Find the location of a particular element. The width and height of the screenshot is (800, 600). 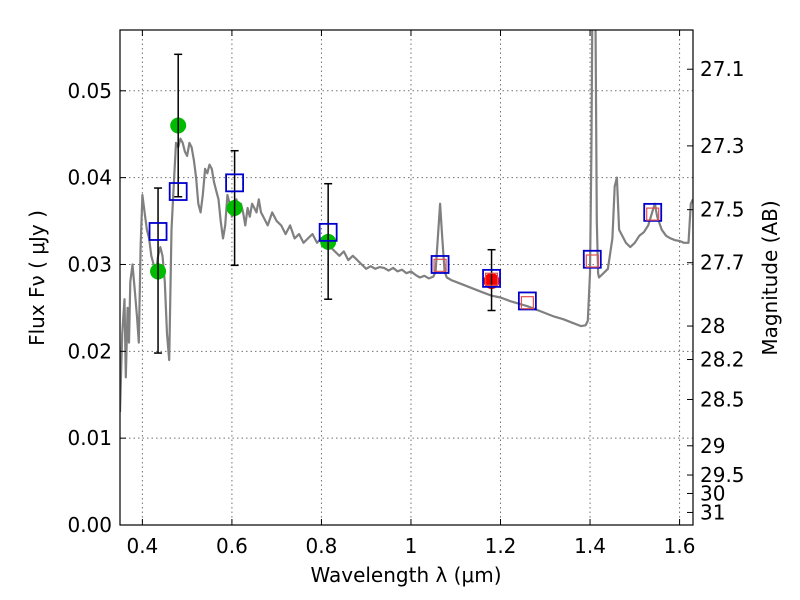

x-tick-label: 0.8 is located at coordinates (322, 546).